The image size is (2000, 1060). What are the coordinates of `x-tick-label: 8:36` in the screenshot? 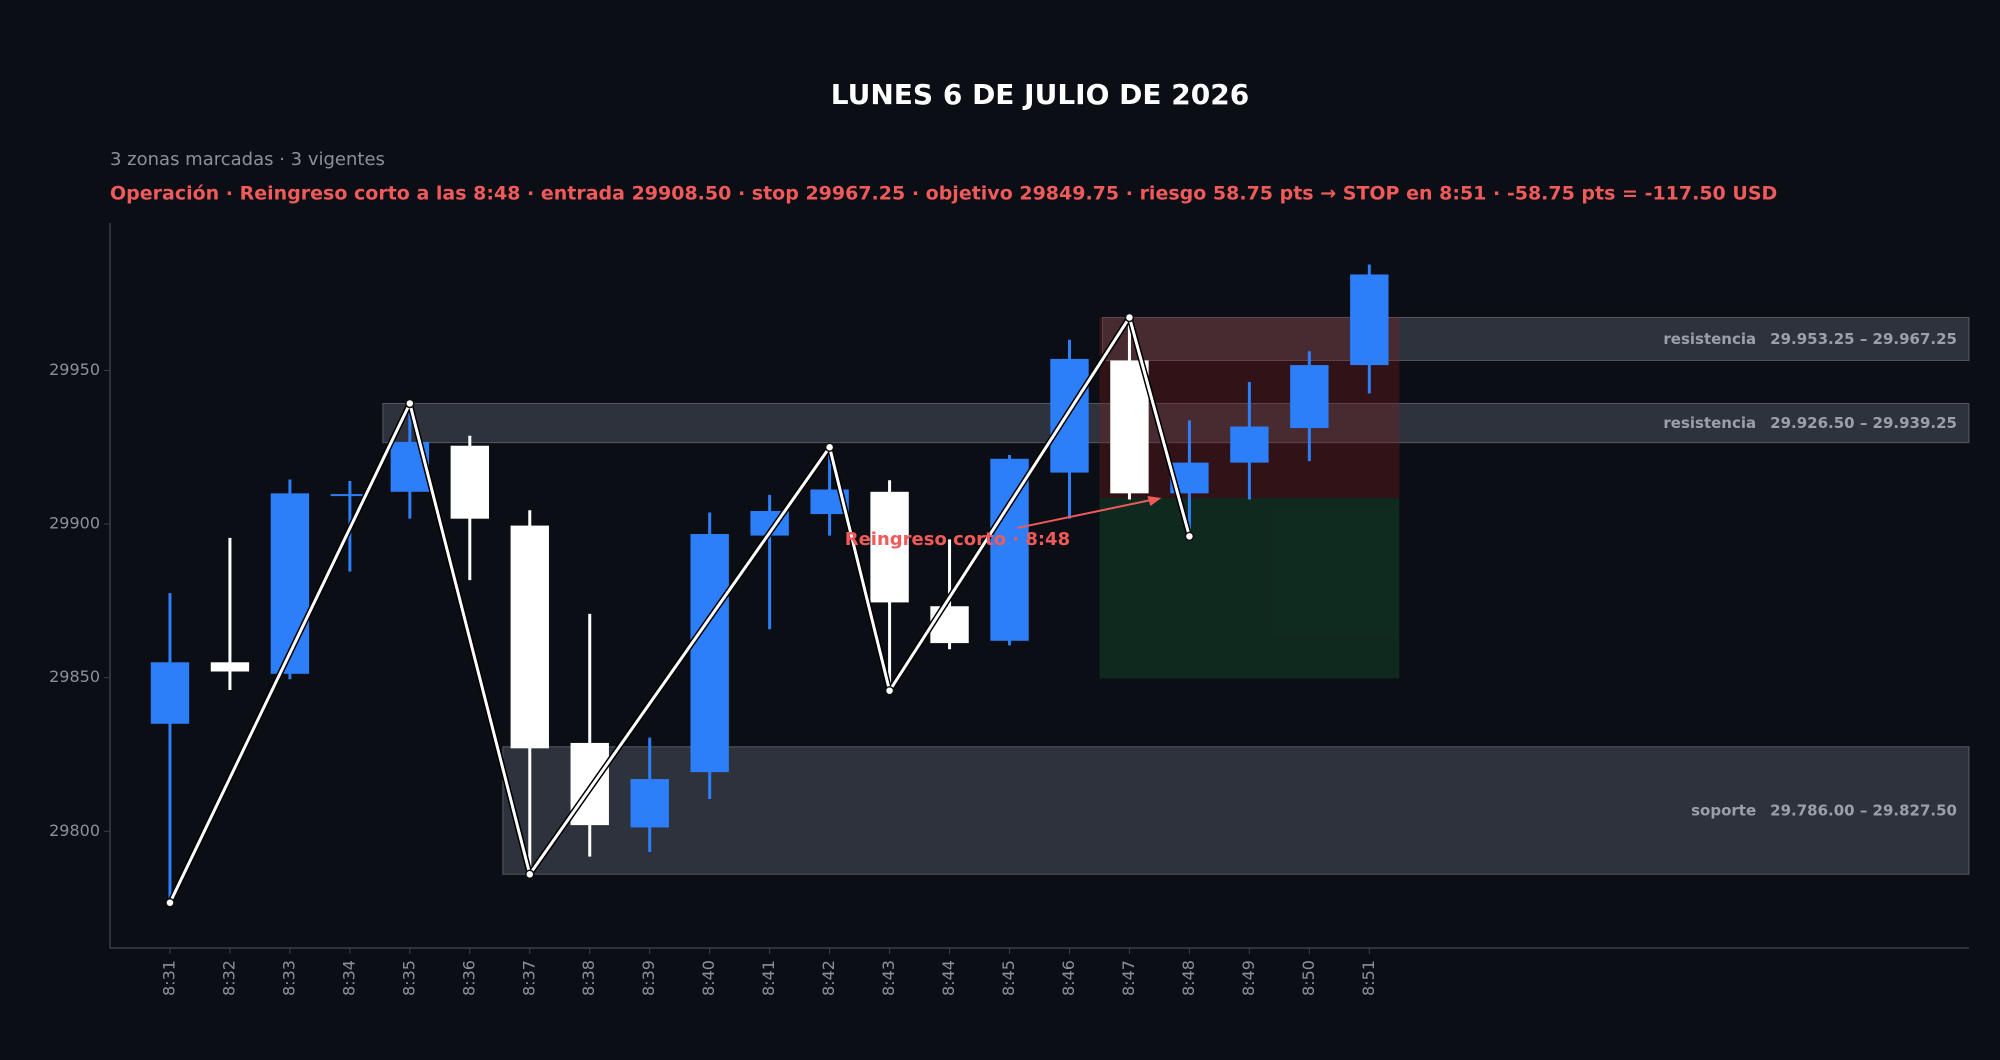 It's located at (468, 978).